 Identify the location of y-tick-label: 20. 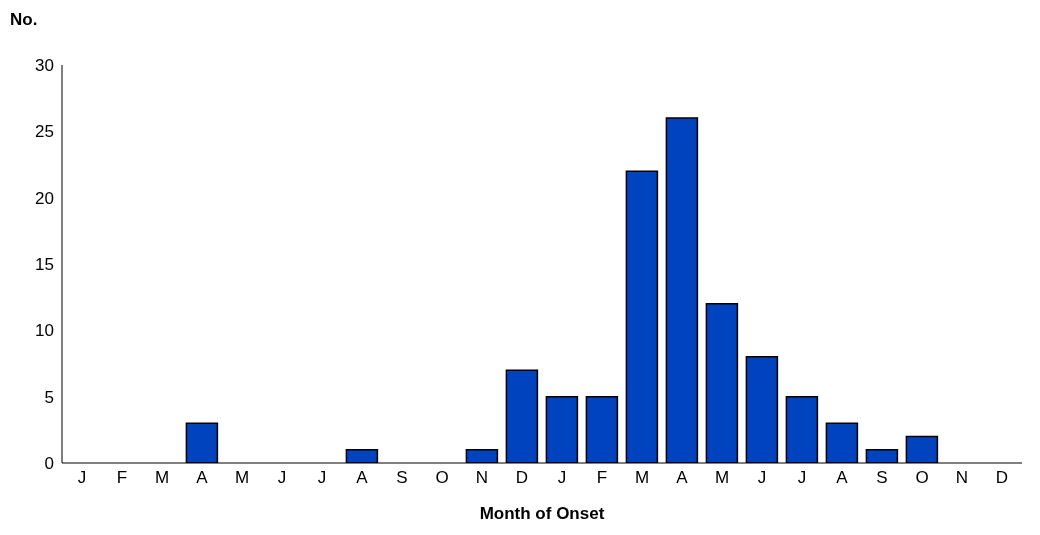
(44, 198).